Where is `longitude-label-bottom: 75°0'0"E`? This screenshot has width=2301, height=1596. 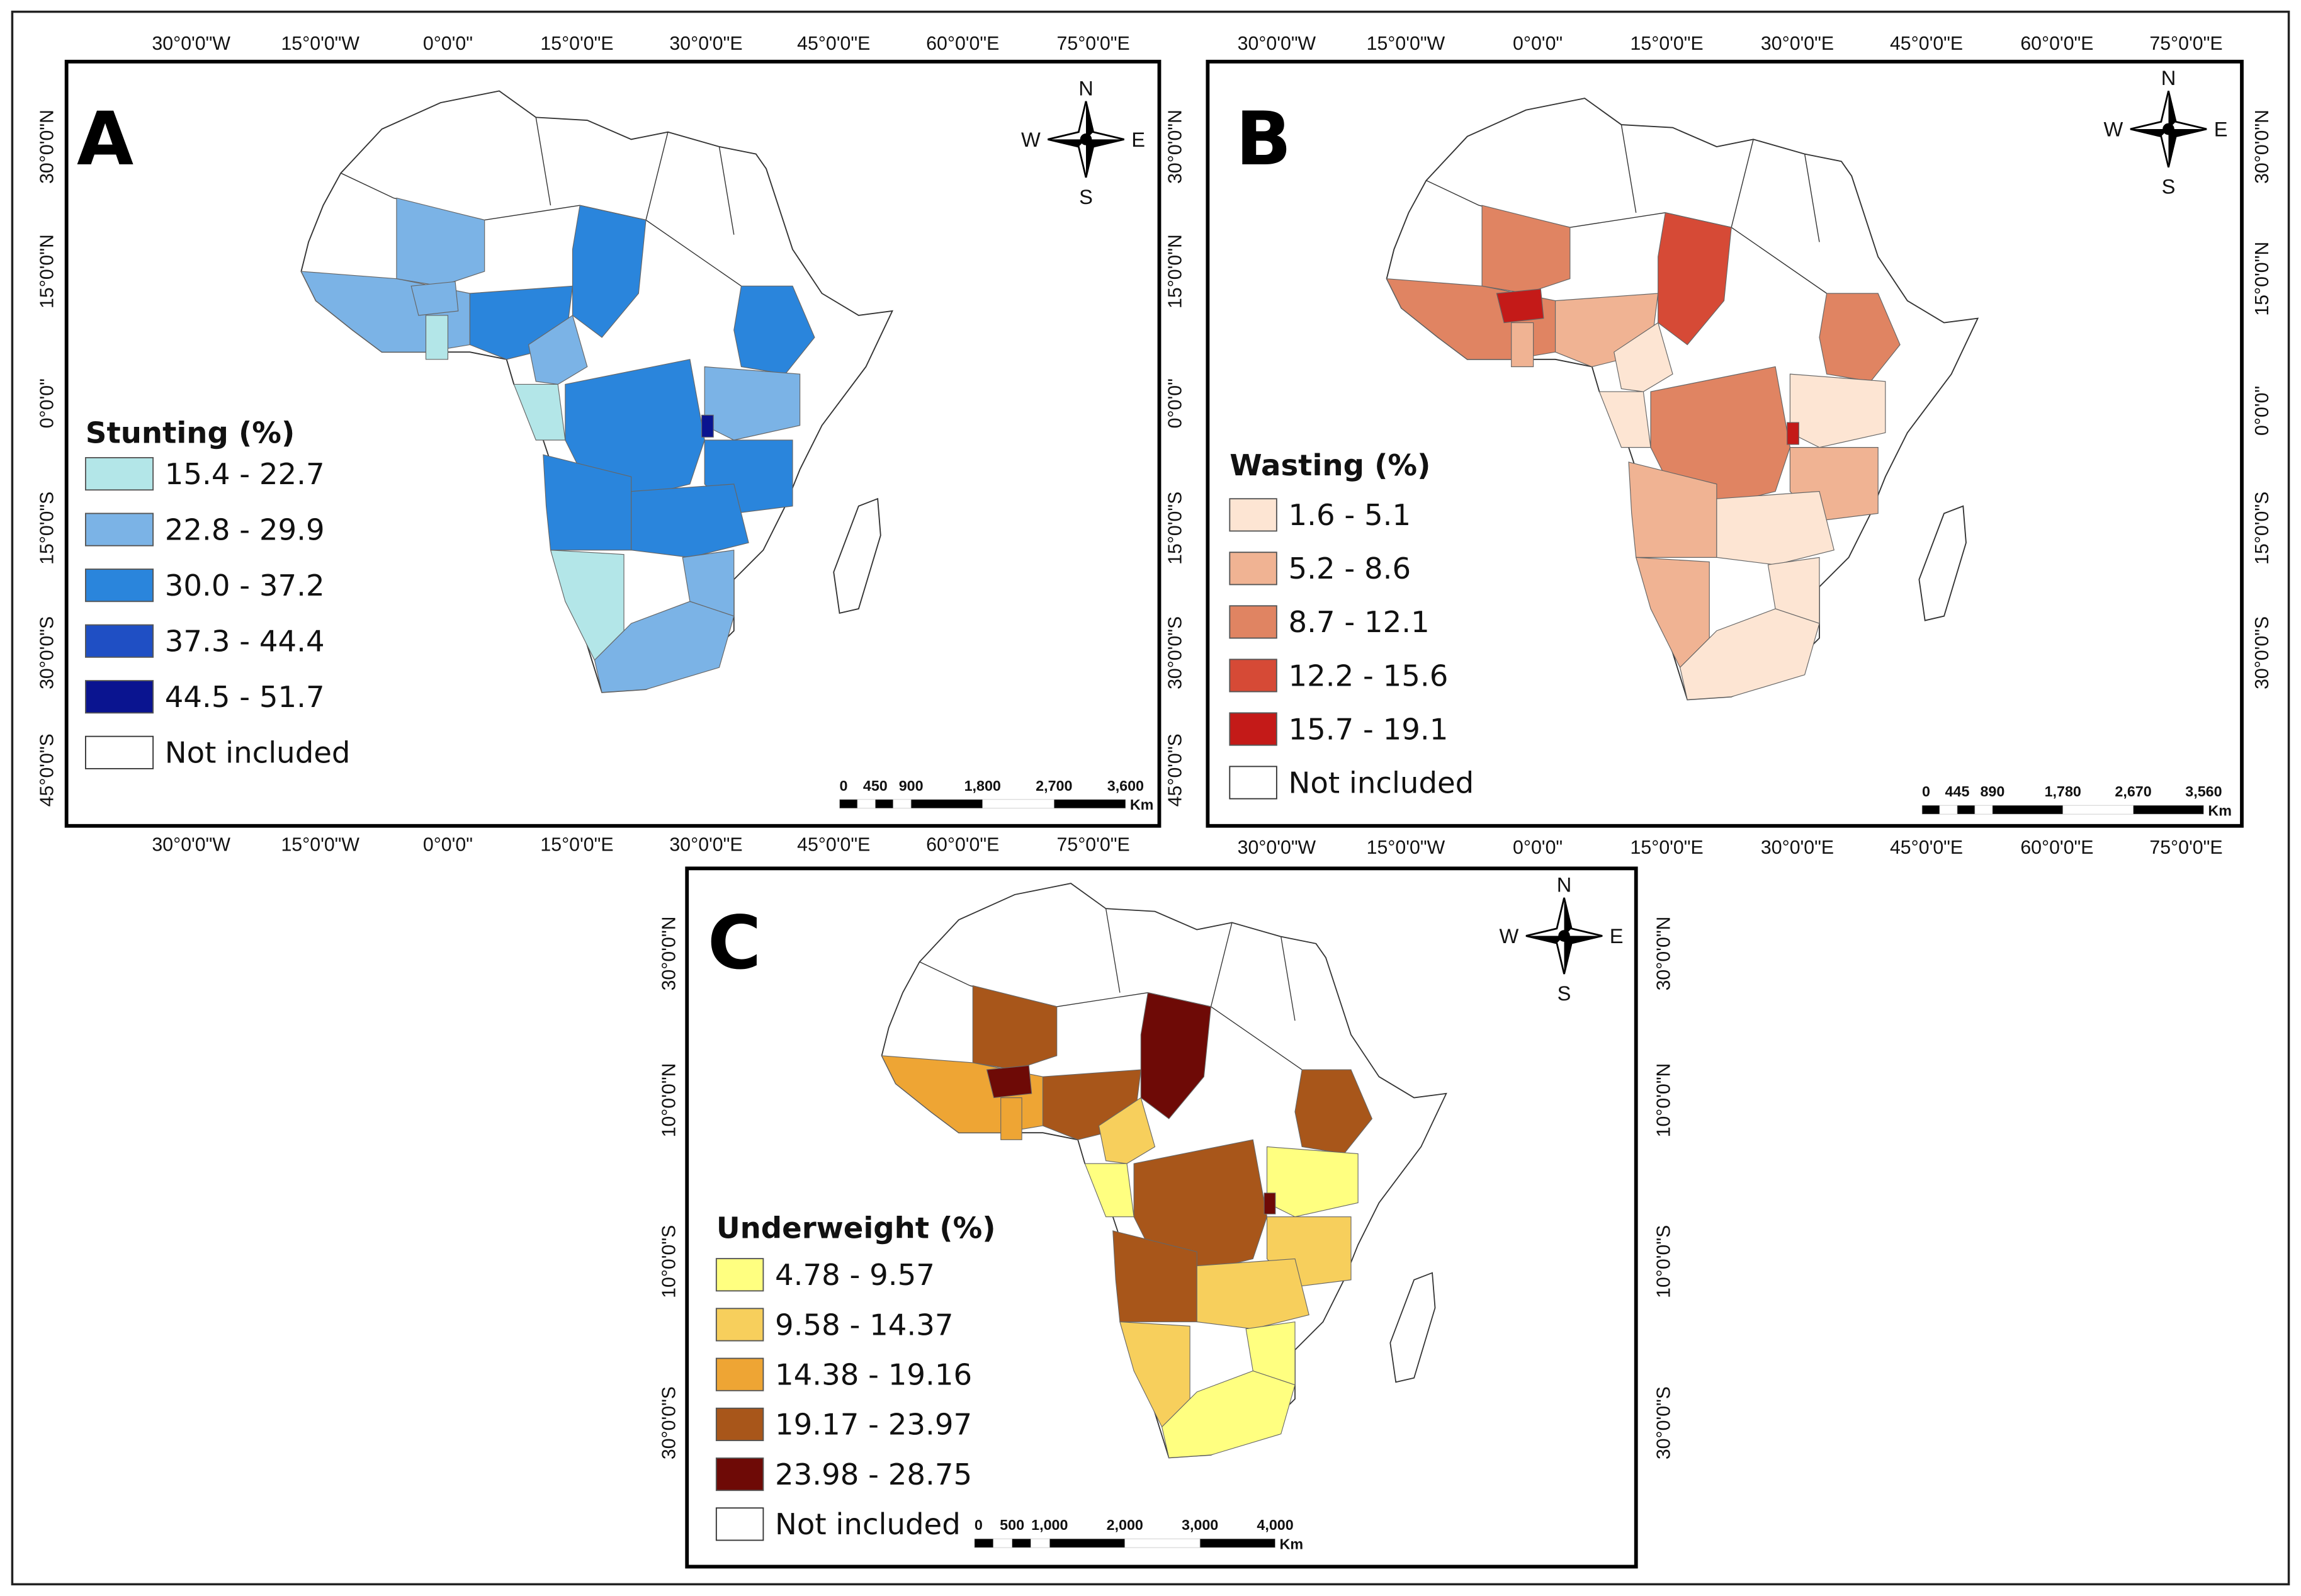 longitude-label-bottom: 75°0'0"E is located at coordinates (2185, 847).